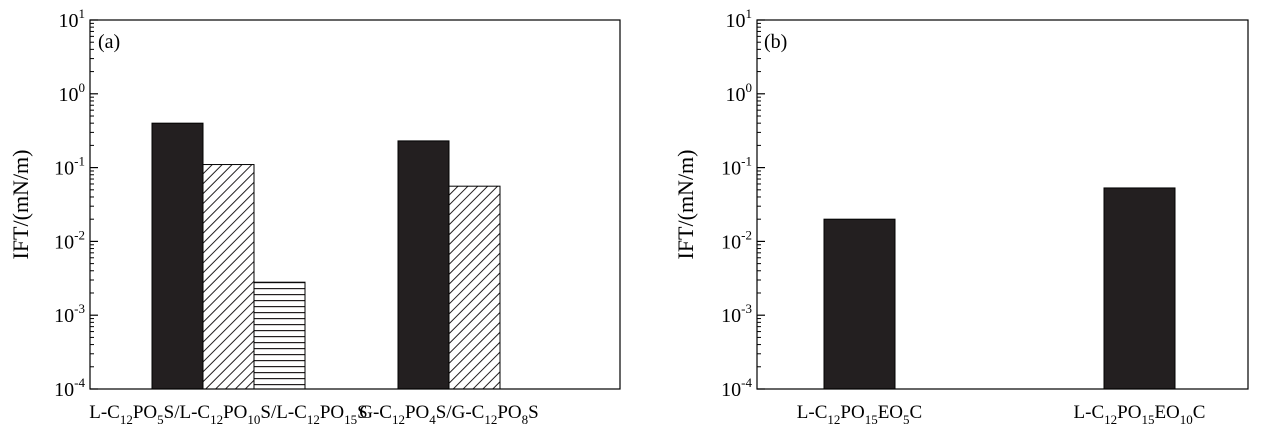 This screenshot has height=442, width=1267. Describe the element at coordinates (448, 414) in the screenshot. I see `x-category-label: G-C12PO4S/G-C12PO8S` at that location.